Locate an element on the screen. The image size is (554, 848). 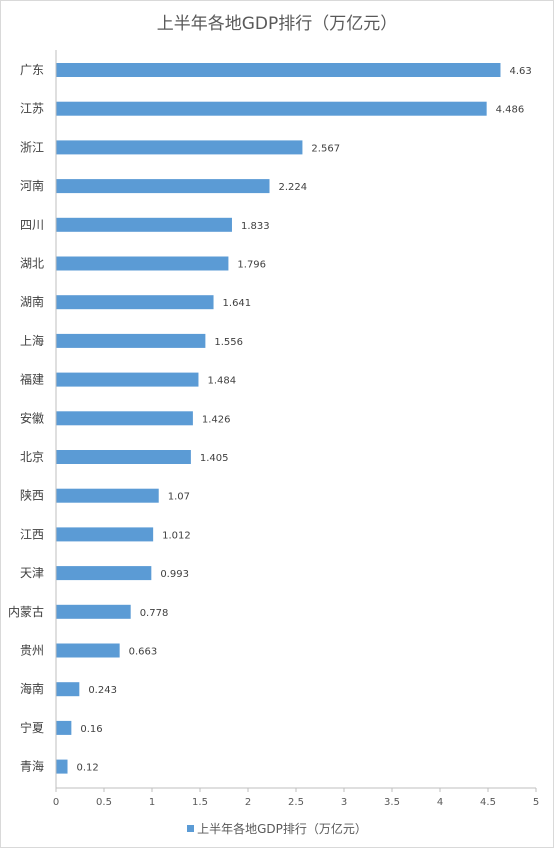
data-label: 1.405 is located at coordinates (214, 458).